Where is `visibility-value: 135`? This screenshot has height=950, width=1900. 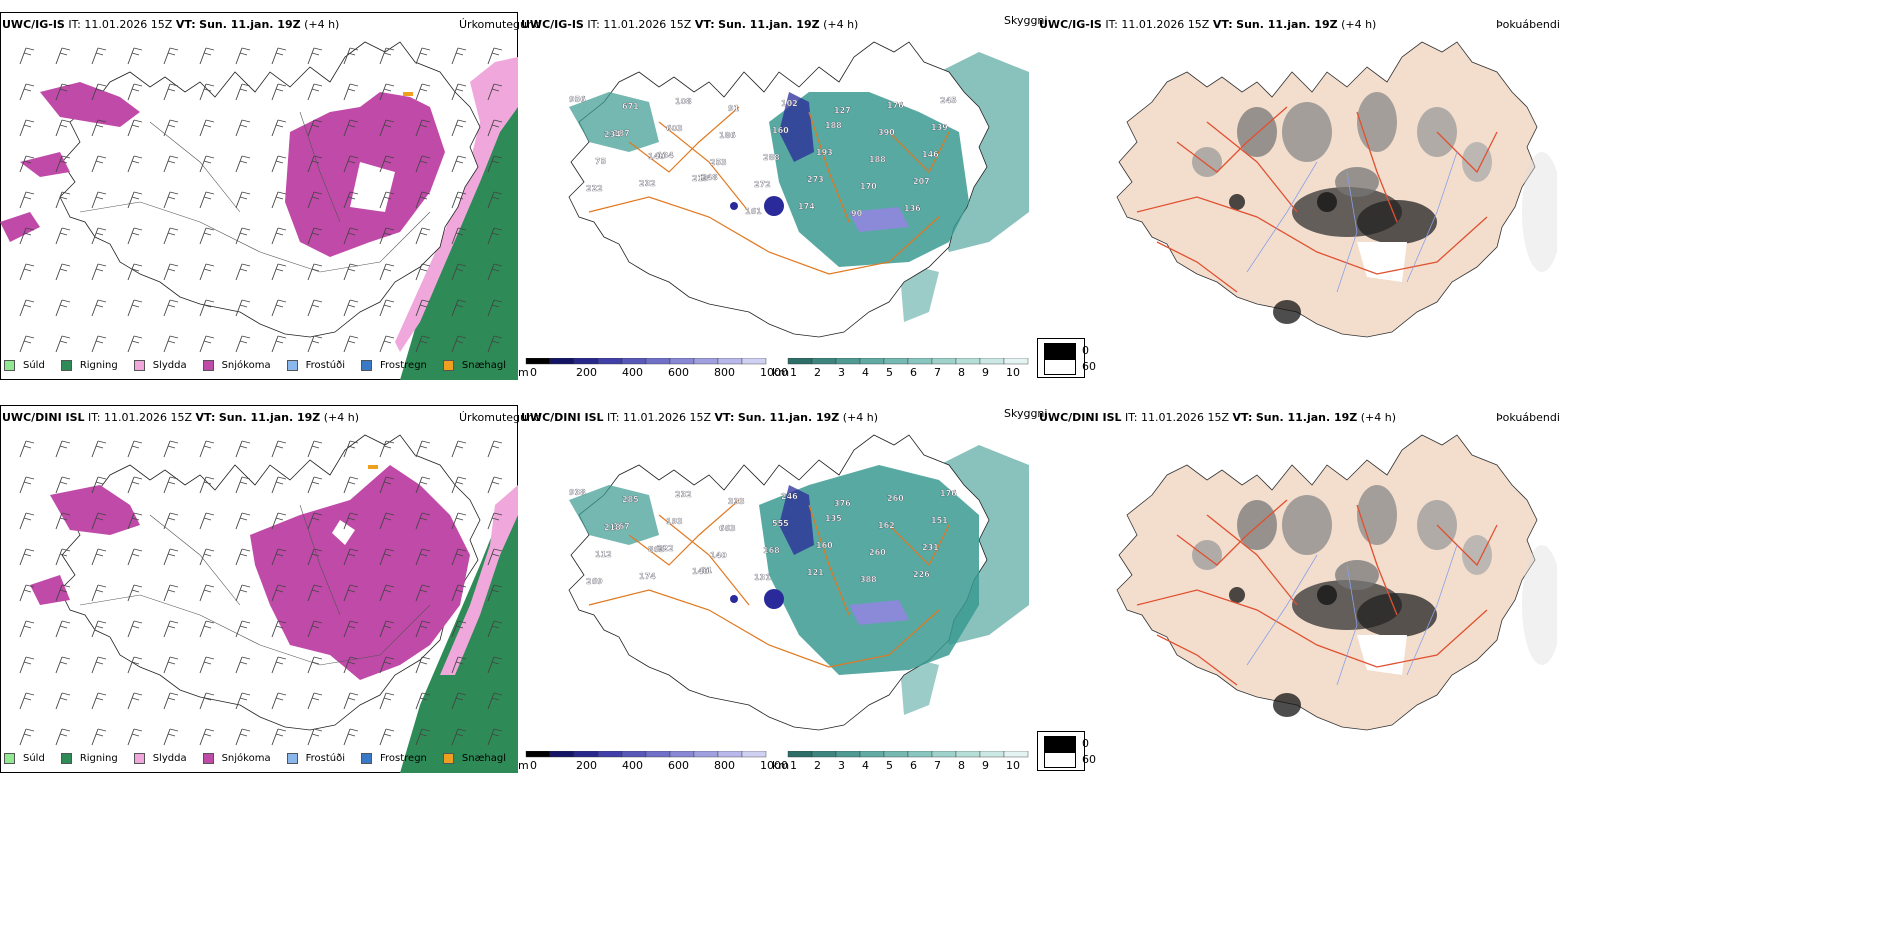 visibility-value: 135 is located at coordinates (833, 518).